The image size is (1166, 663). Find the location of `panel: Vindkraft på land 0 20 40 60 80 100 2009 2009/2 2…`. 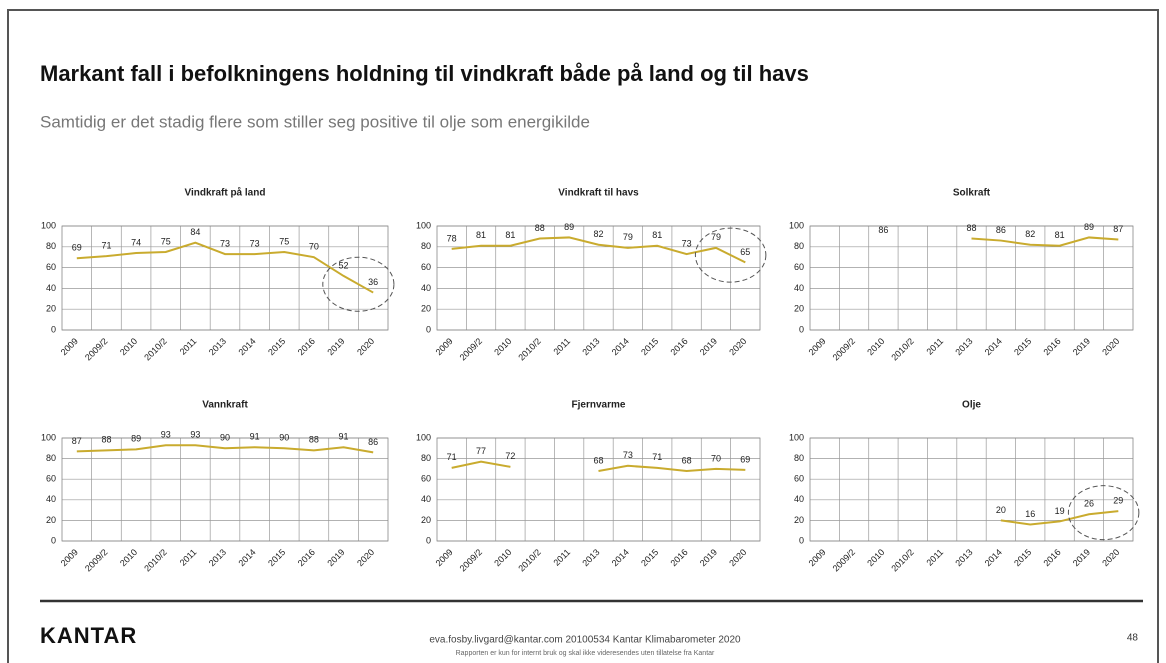

panel: Vindkraft på land 0 20 40 60 80 100 2009 2009/2 2… is located at coordinates (218, 275).